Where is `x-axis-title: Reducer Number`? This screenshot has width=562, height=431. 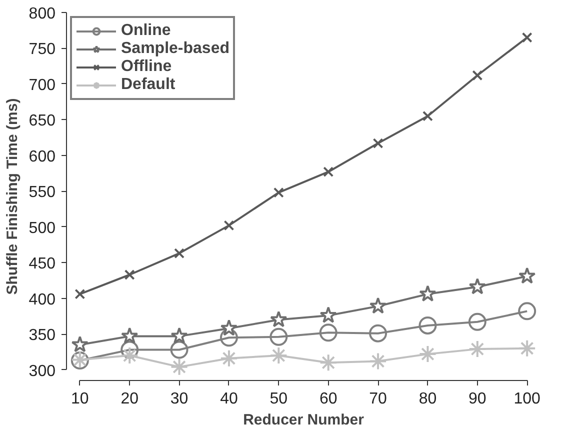
x-axis-title: Reducer Number is located at coordinates (303, 420).